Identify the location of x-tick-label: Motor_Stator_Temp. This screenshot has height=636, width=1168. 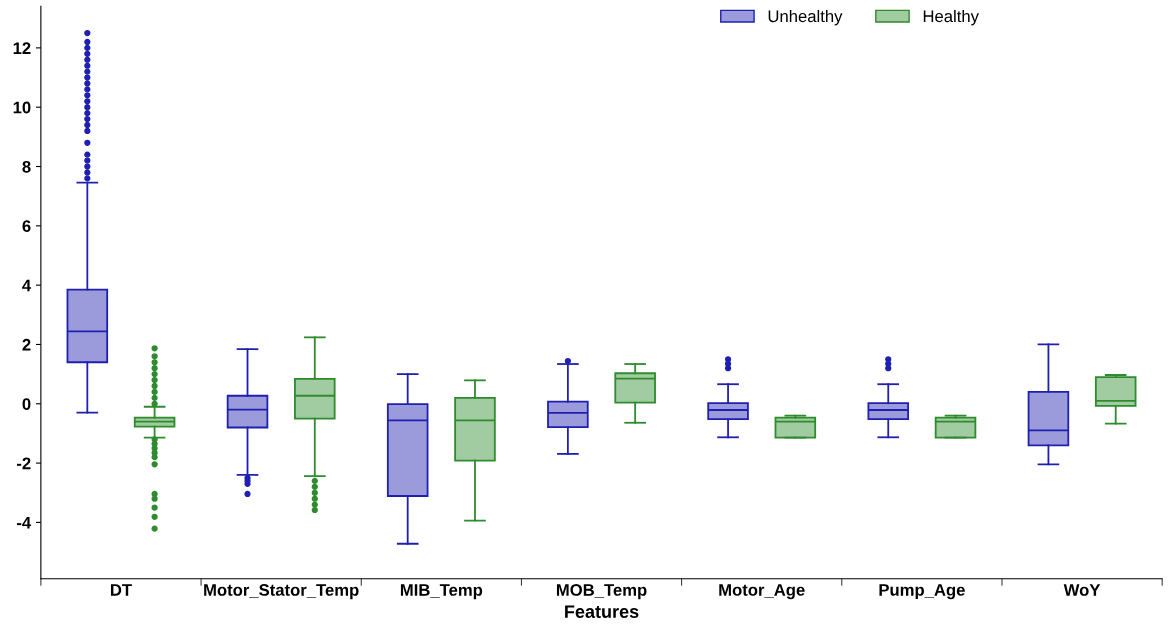
(281, 592).